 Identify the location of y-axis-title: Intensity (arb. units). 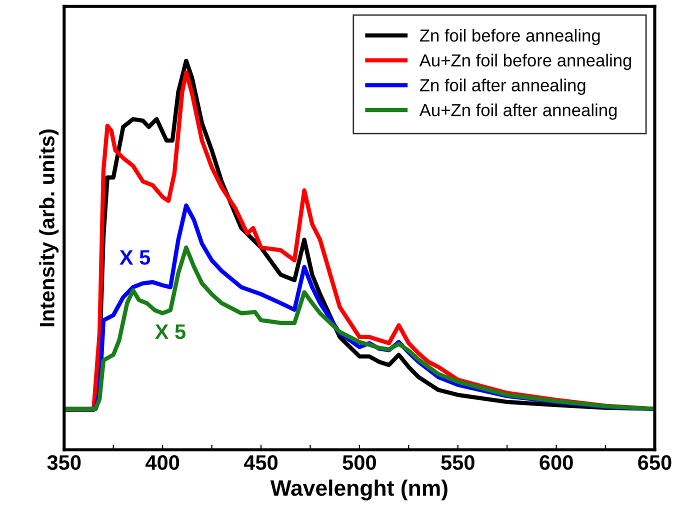
(49, 228).